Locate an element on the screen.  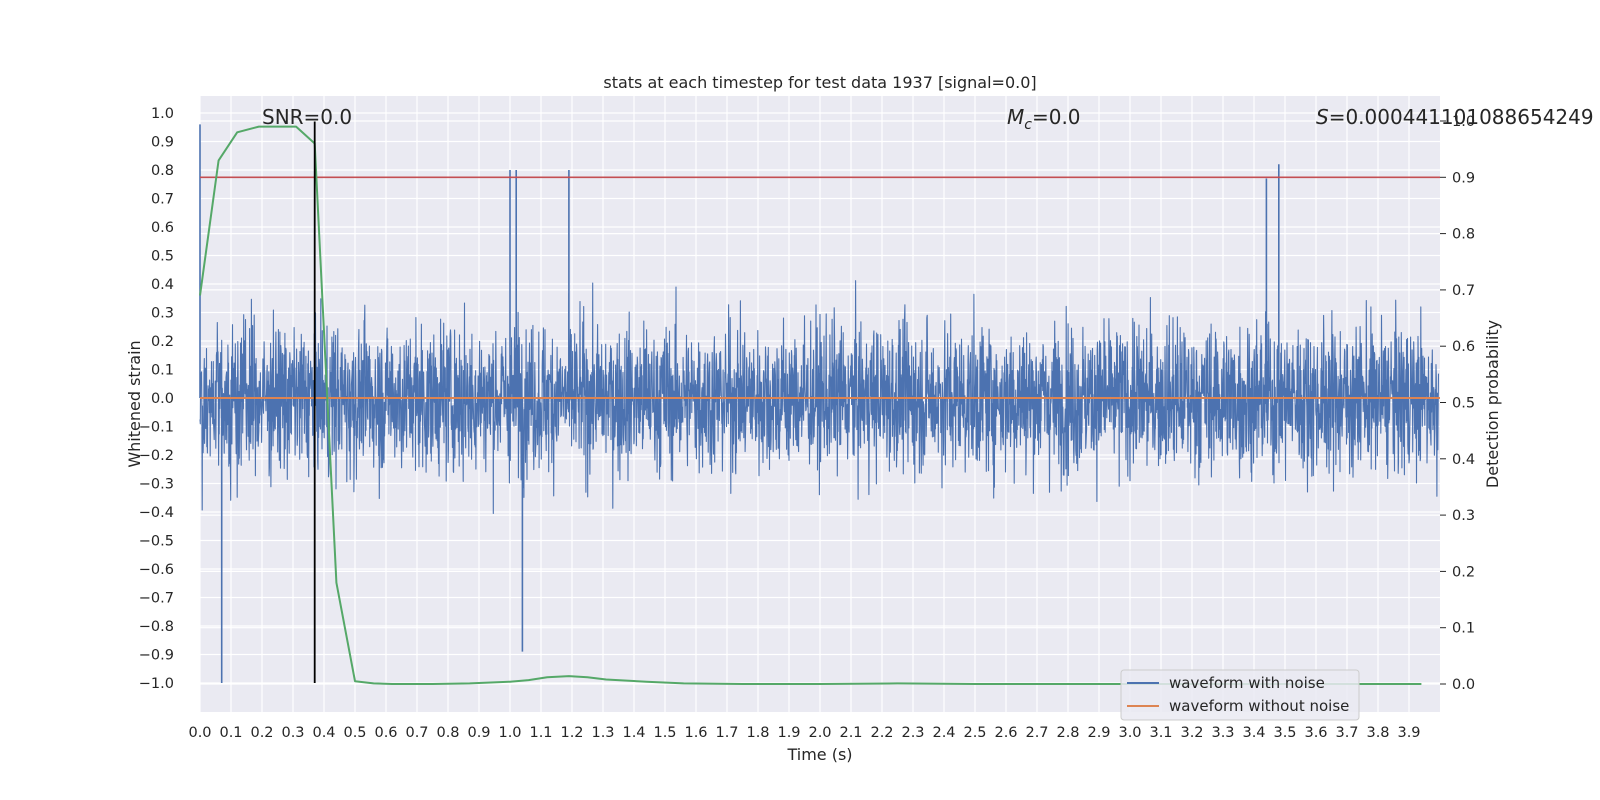
y-tick-label: 0.7 is located at coordinates (162, 200).